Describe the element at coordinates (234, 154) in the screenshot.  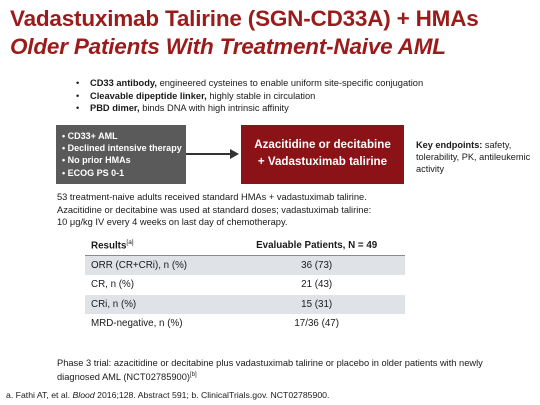
I see `flow-arrow-head` at that location.